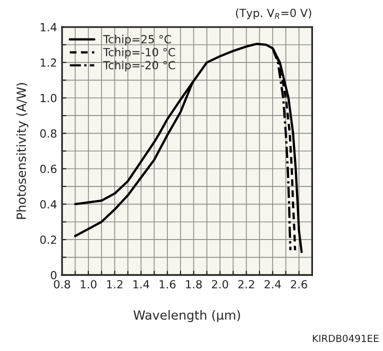  Describe the element at coordinates (274, 14) in the screenshot. I see `text: (Typ. V$_{R}$=0 V)` at that location.